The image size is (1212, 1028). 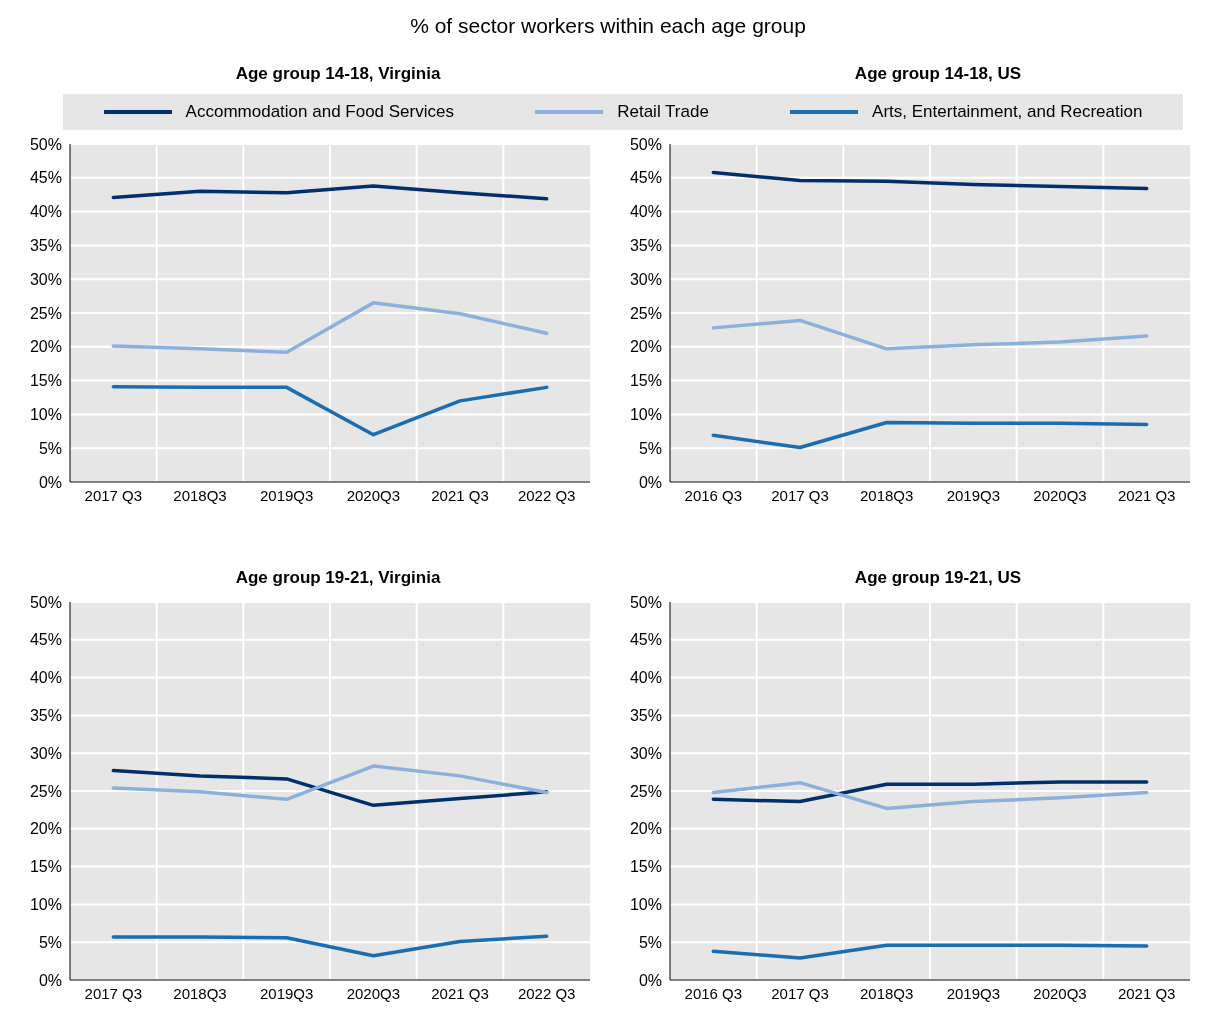 What do you see at coordinates (1007, 112) in the screenshot?
I see `legend-label: Arts, Entertainment, and Recreation` at bounding box center [1007, 112].